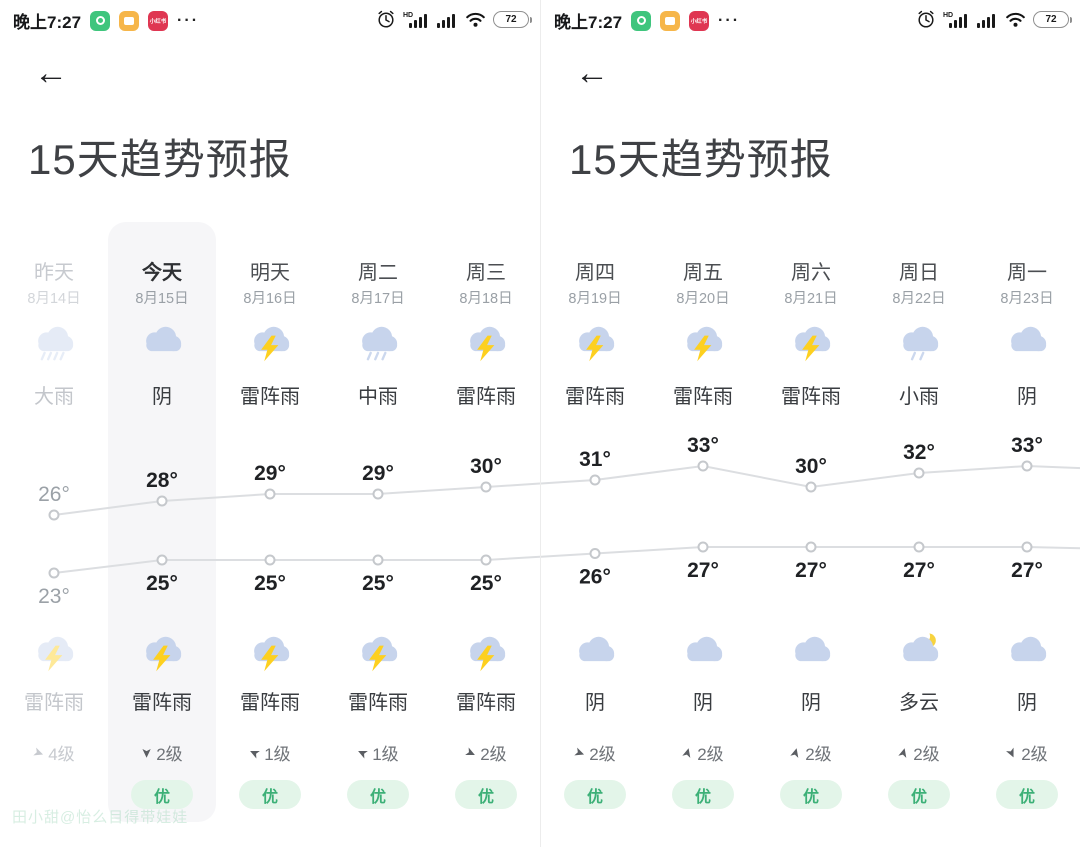  What do you see at coordinates (486, 522) in the screenshot?
I see `day-column: 周三 8月18日 雷阵雨 雷阵雨 ➤ 2级 优` at bounding box center [486, 522].